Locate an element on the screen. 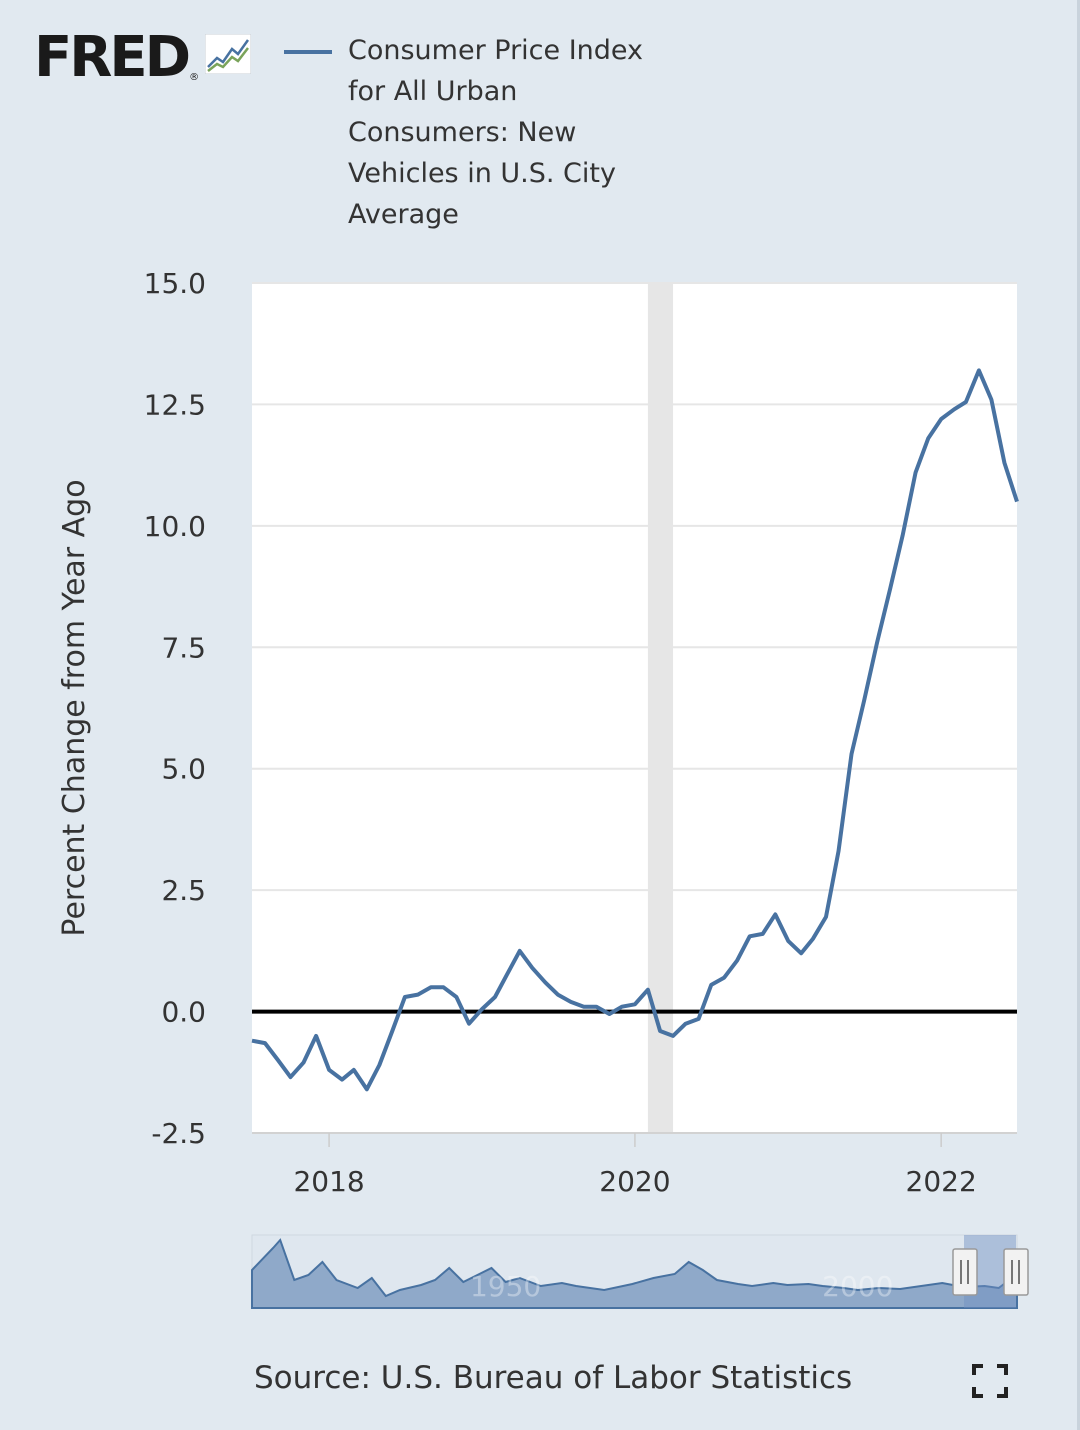 The image size is (1080, 1430). y-tick-label: -2.5 is located at coordinates (178, 1133).